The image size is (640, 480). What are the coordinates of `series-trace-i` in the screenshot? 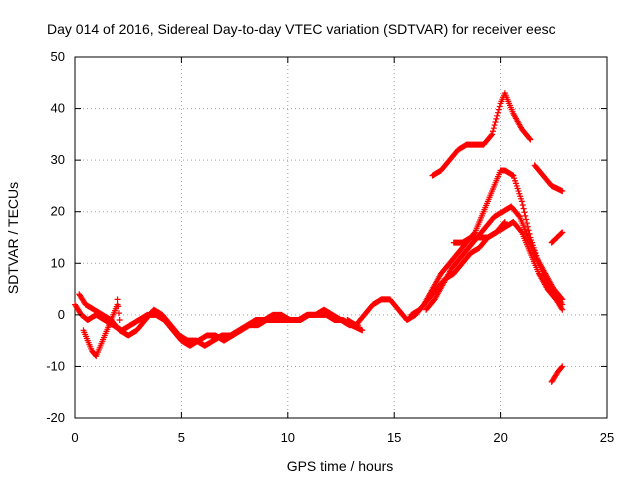 It's located at (557, 237).